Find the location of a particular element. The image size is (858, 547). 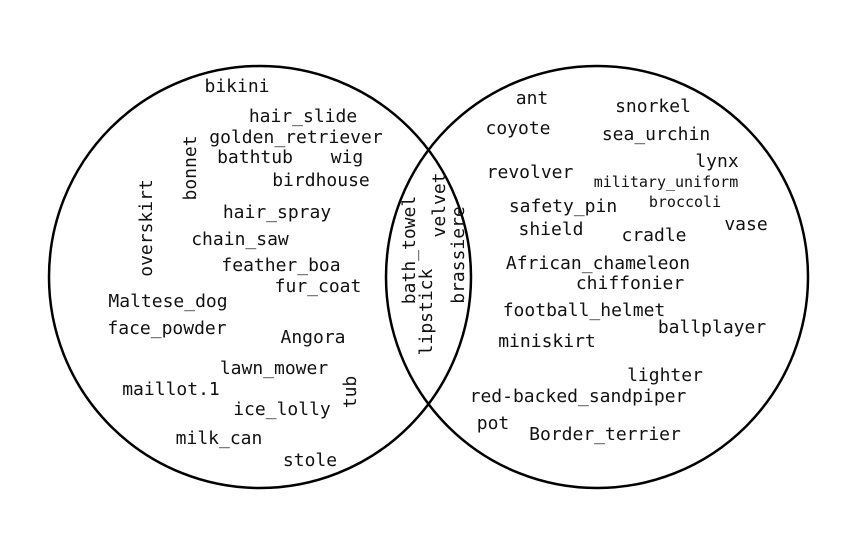

right-word: coyote is located at coordinates (517, 128).